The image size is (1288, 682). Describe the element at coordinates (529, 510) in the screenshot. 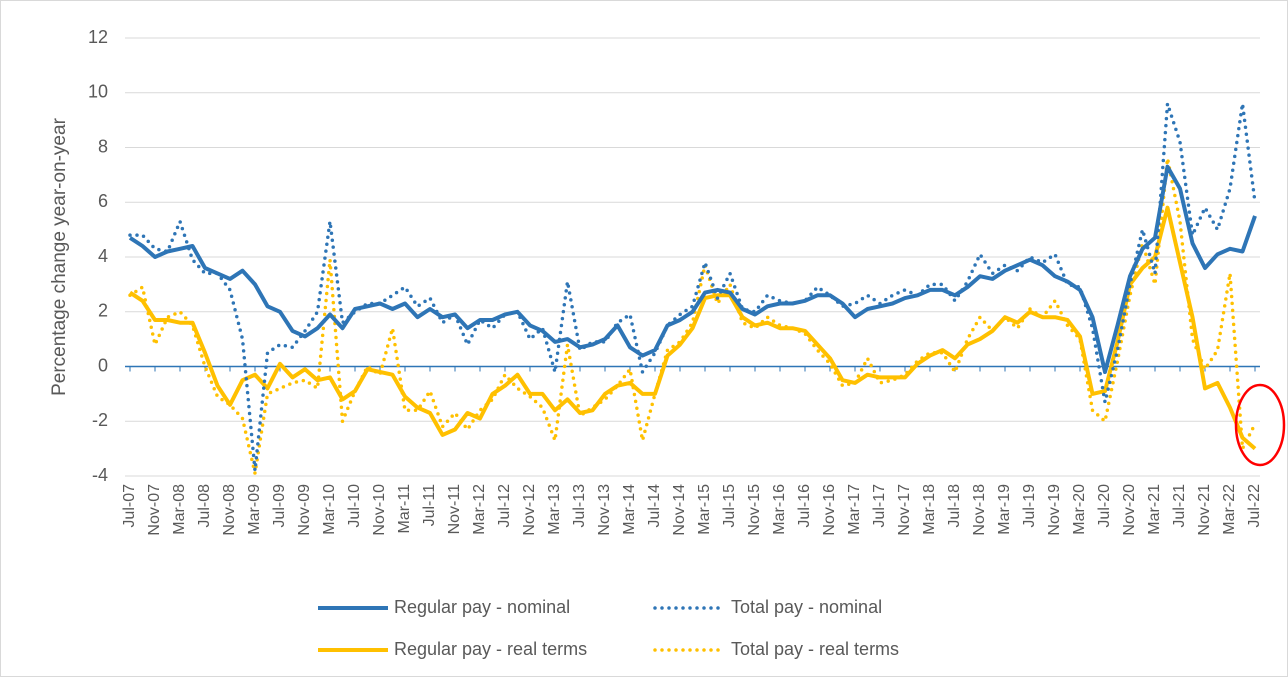

I see `x-tick-label: Nov-12` at that location.